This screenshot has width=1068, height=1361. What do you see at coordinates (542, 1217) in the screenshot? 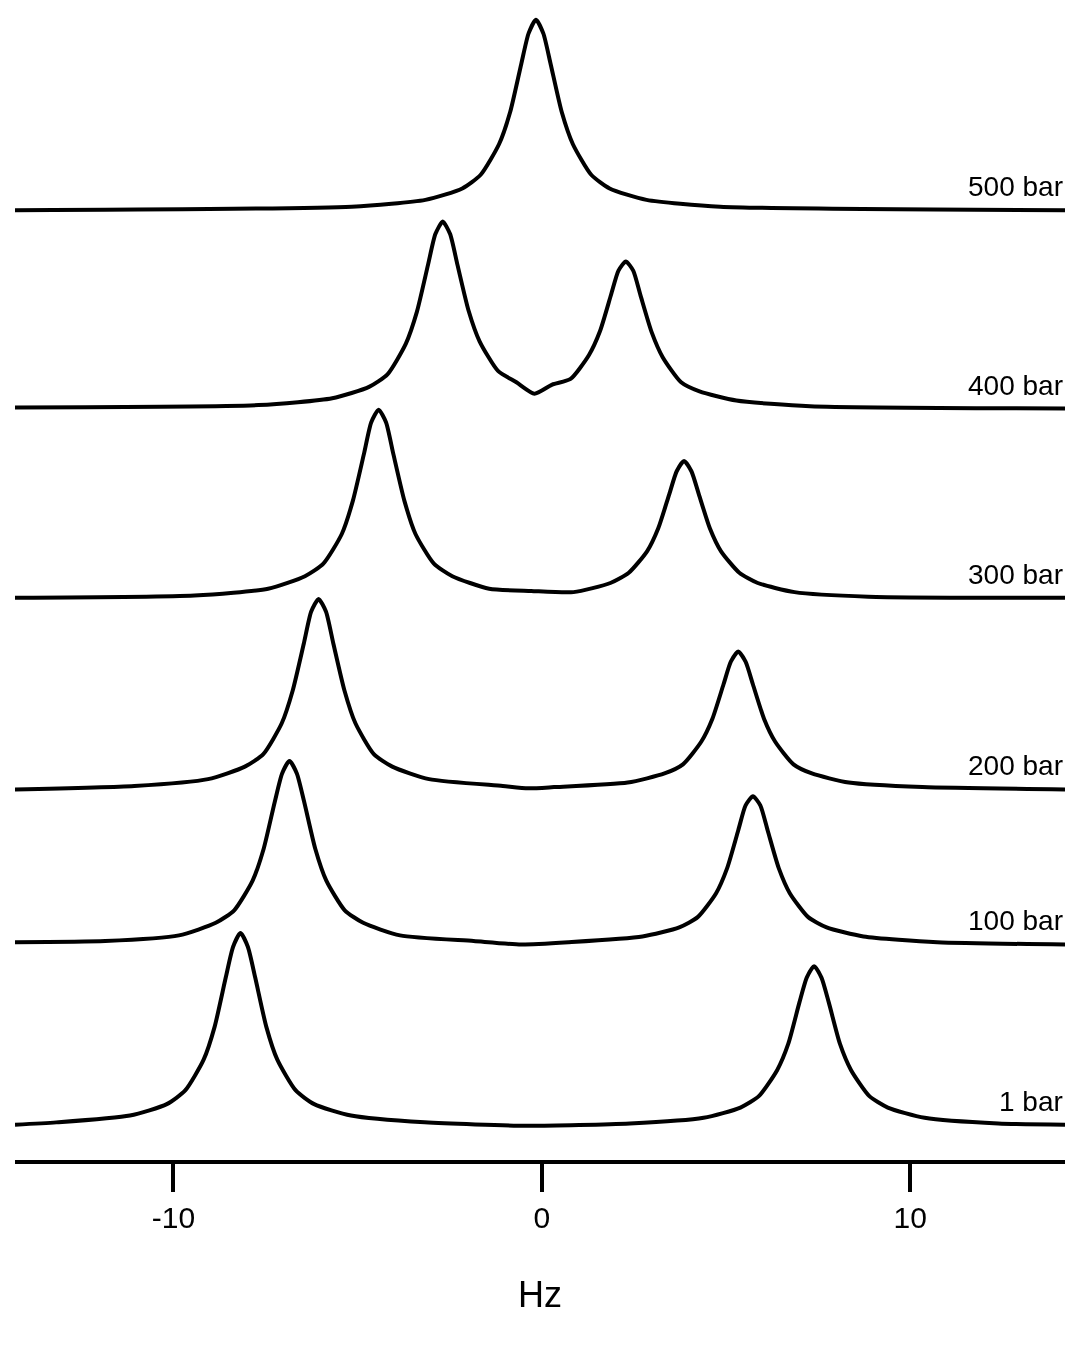
I see `x-tick-label: 0` at bounding box center [542, 1217].